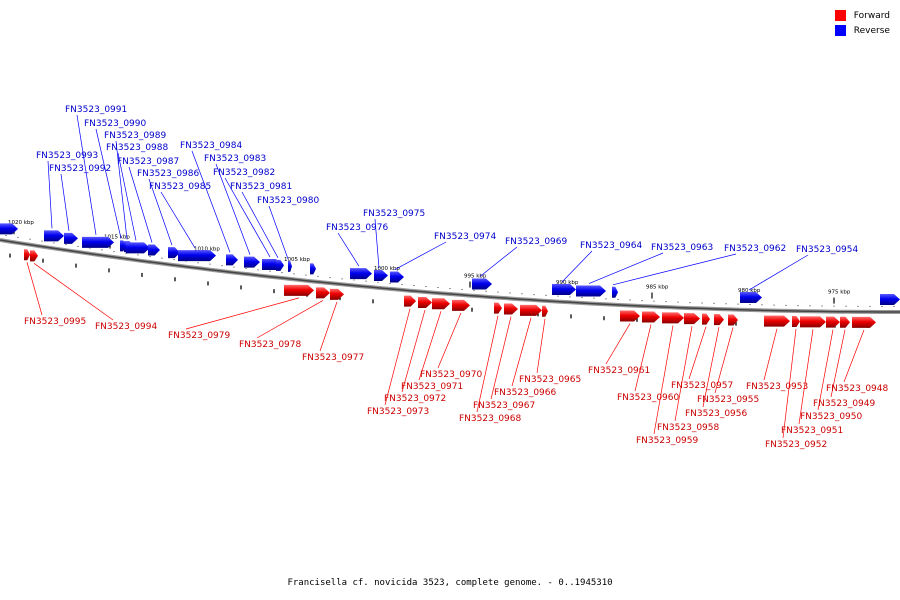 The width and height of the screenshot is (900, 600). Describe the element at coordinates (667, 441) in the screenshot. I see `forward-gene-label: FN3523_0959` at that location.